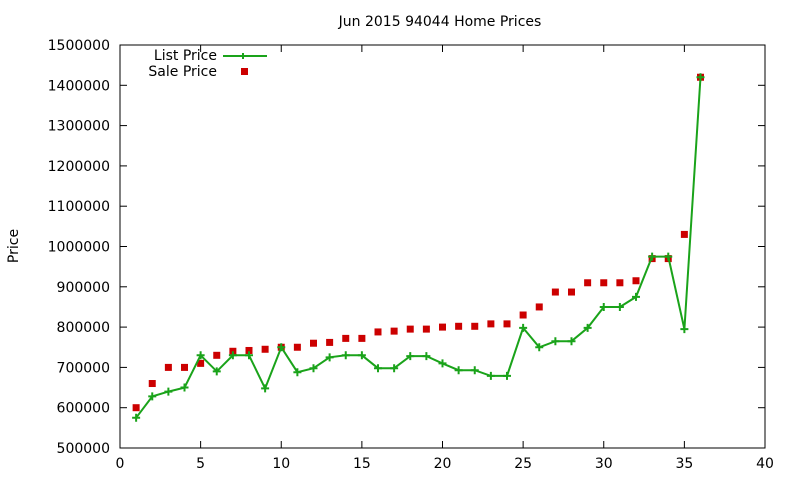  Describe the element at coordinates (362, 464) in the screenshot. I see `x-tick-label: 15` at that location.